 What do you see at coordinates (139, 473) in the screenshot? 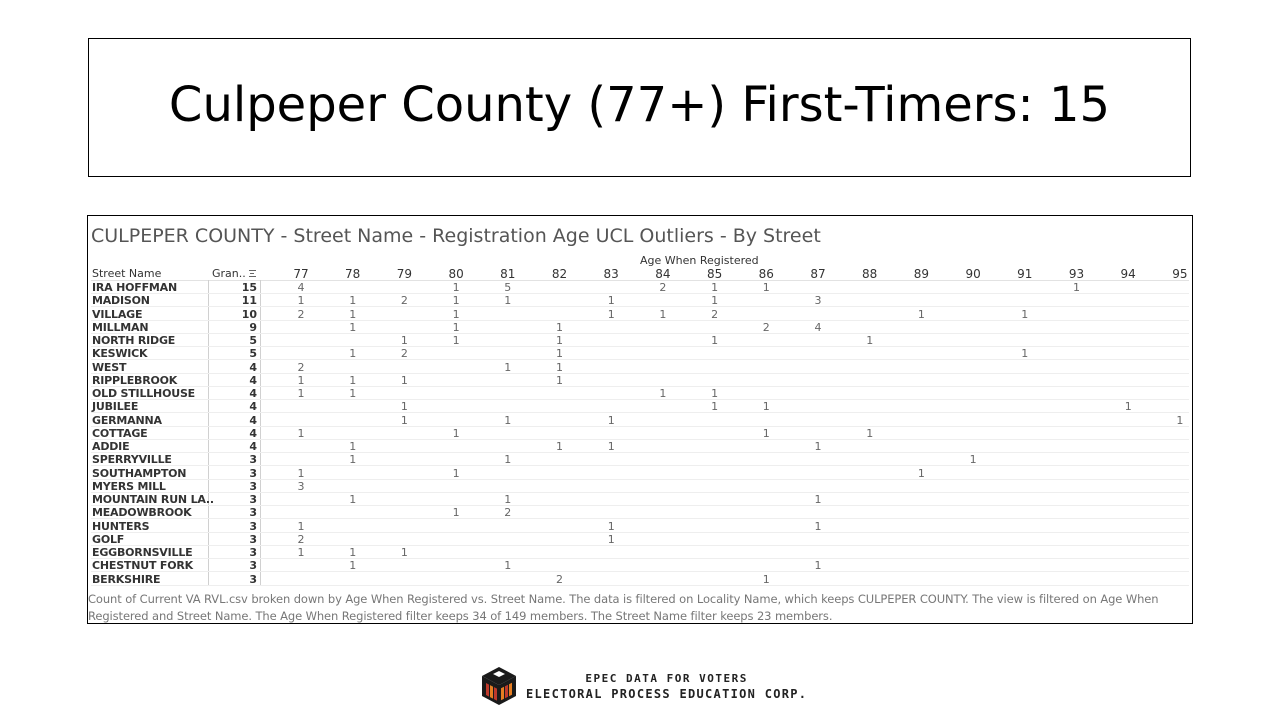
I see `street-name-cell: SOUTHAMPTON` at bounding box center [139, 473].